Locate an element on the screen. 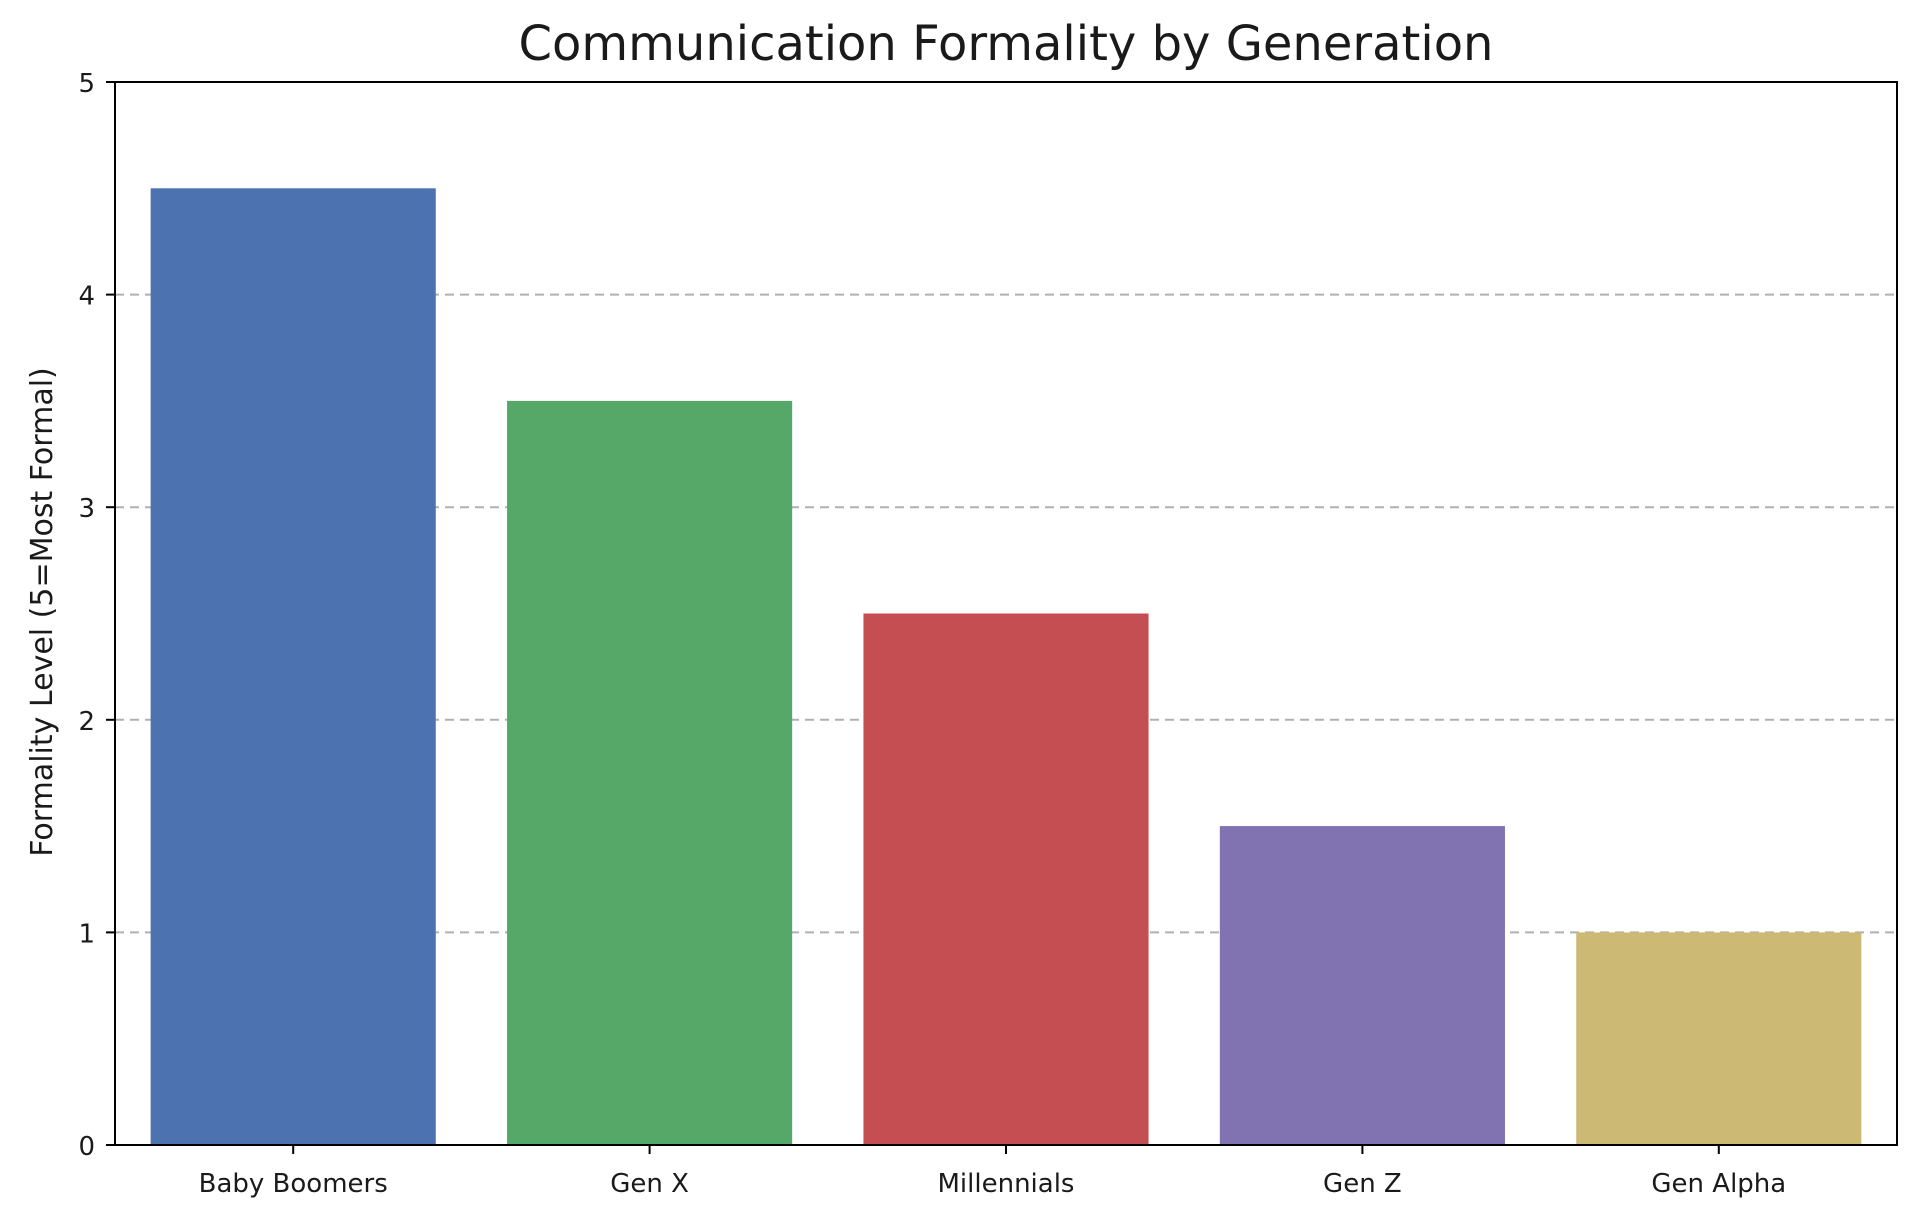 This screenshot has height=1226, width=1920. x-tick-label: Baby Boomers is located at coordinates (293, 1184).